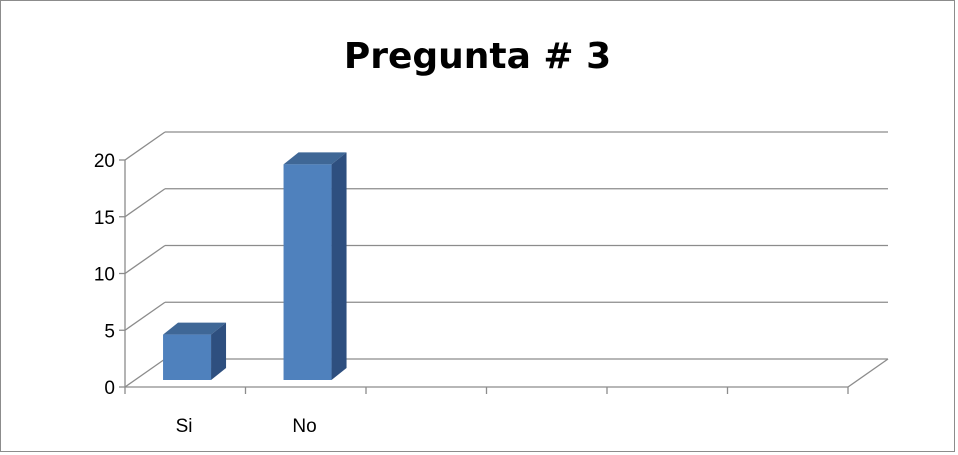 This screenshot has height=455, width=958. What do you see at coordinates (255, 266) in the screenshot?
I see `bars` at bounding box center [255, 266].